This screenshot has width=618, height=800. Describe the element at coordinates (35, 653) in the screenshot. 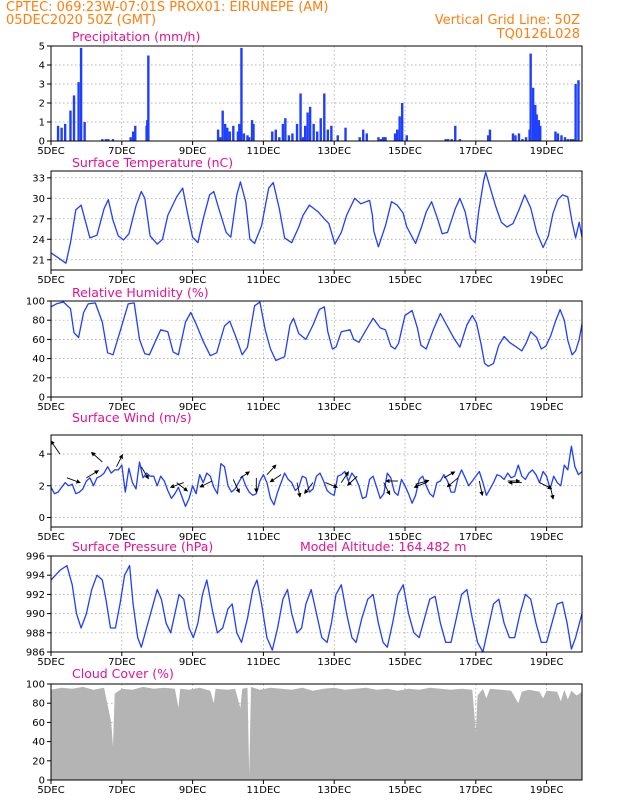

I see `y-tick-label: 986` at that location.